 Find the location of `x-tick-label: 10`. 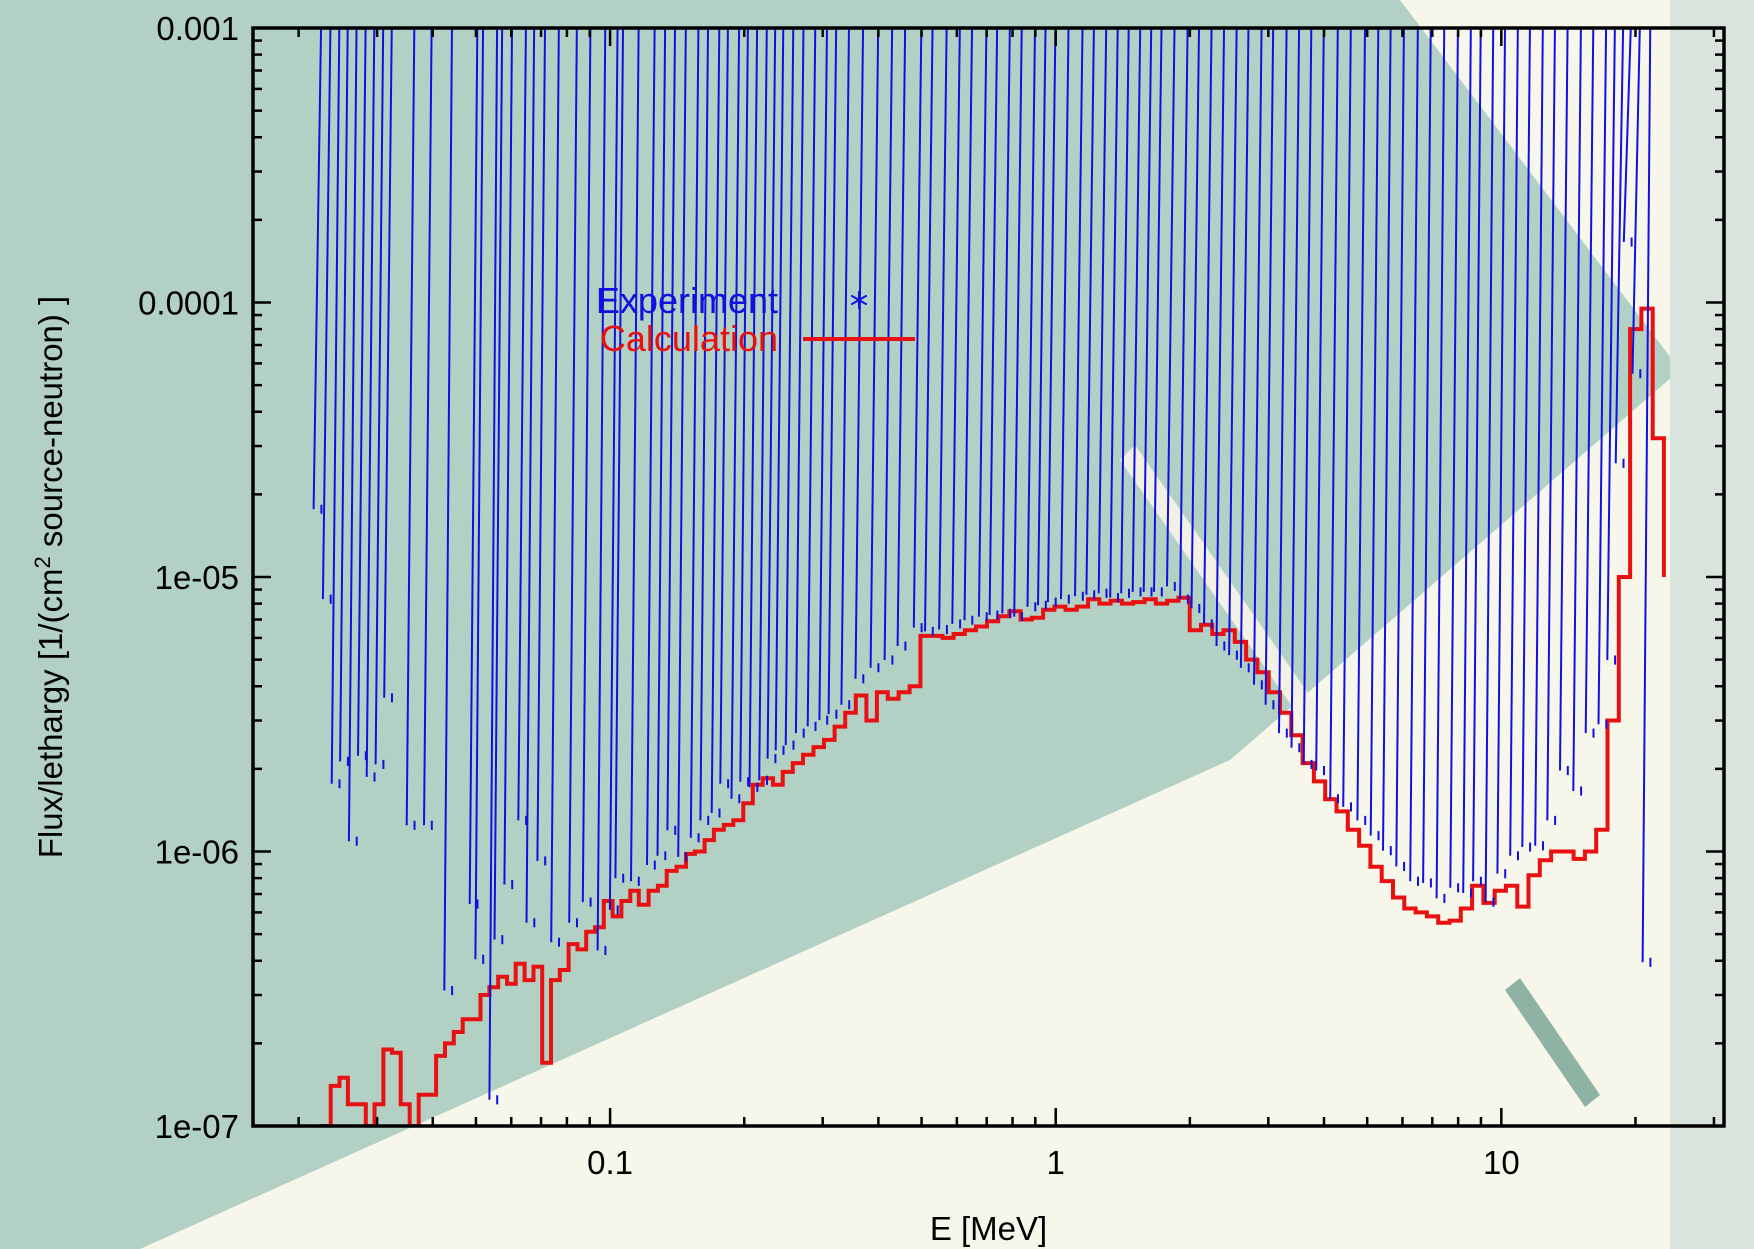

x-tick-label: 10 is located at coordinates (1501, 1162).